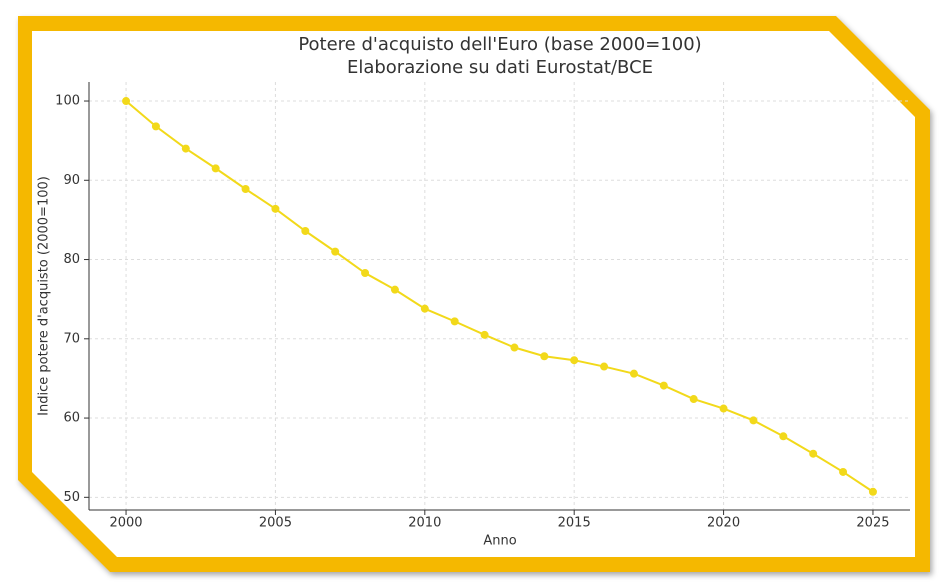 Image resolution: width=947 pixels, height=587 pixels. What do you see at coordinates (44, 296) in the screenshot?
I see `y-axis-label: Indice potere d'acquisto (2000=100)` at bounding box center [44, 296].